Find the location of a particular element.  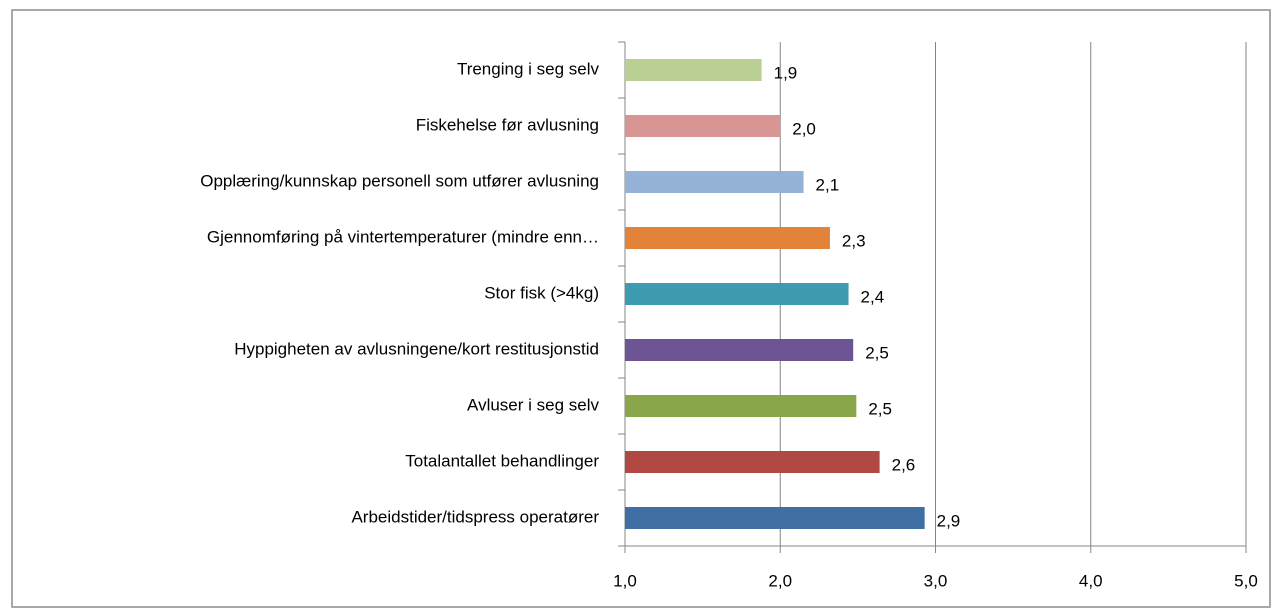

x-tick-label: 3,0 is located at coordinates (936, 580).